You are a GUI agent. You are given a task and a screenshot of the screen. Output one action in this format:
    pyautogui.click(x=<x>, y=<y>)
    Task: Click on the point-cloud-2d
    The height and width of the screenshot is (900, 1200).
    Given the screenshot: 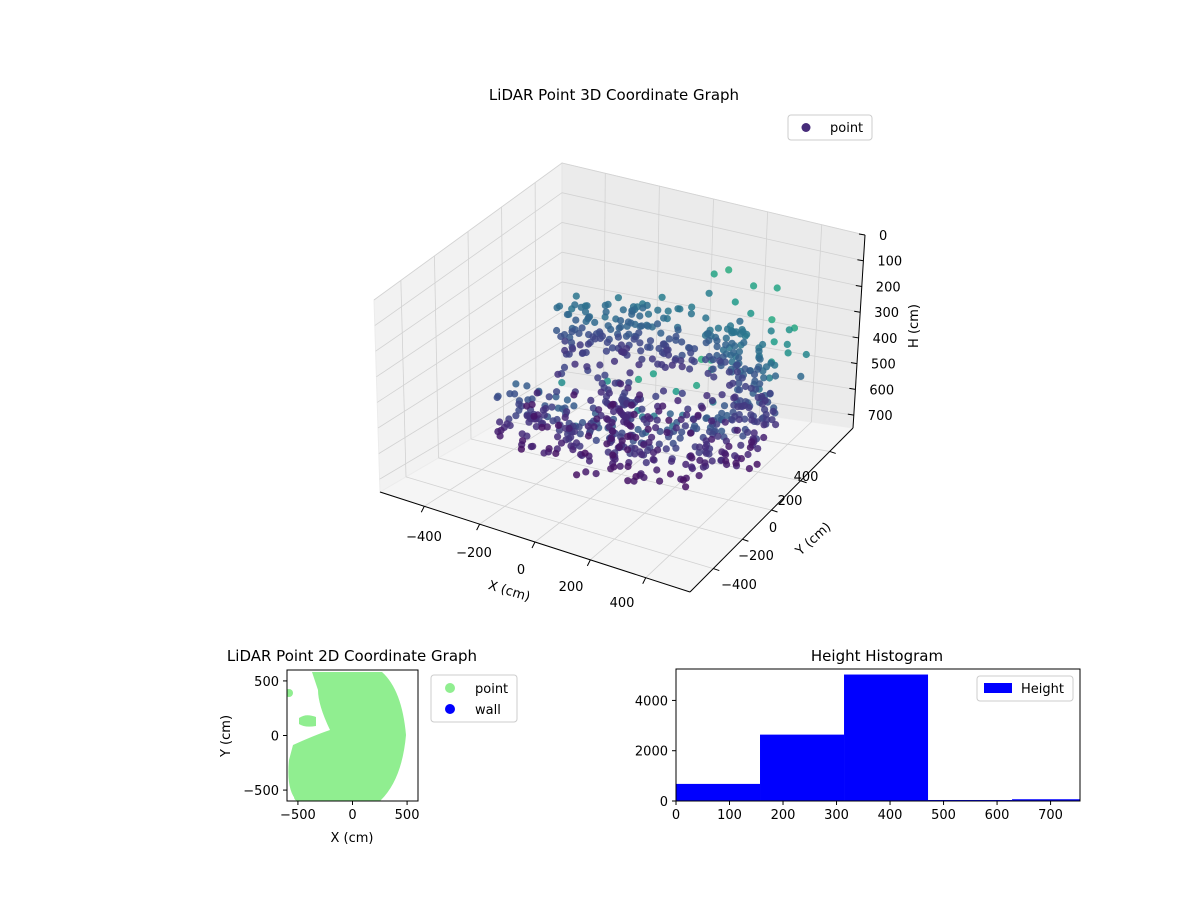 What is the action you would take?
    pyautogui.click(x=347, y=736)
    